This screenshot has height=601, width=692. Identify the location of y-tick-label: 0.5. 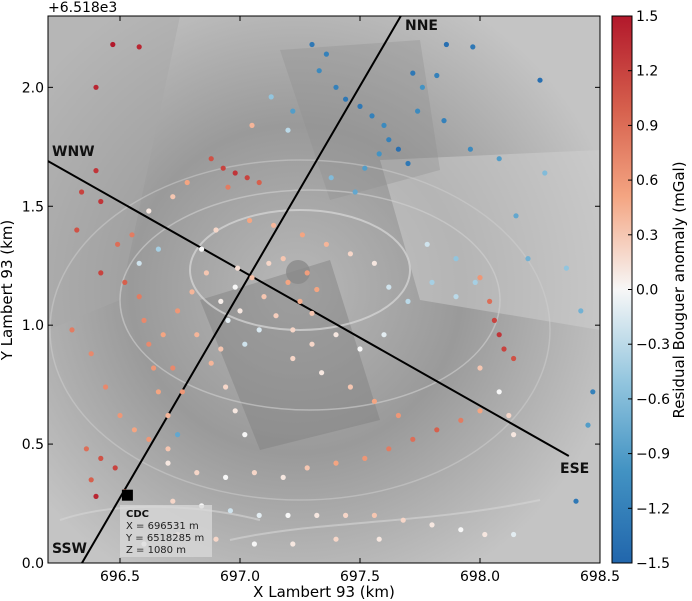
(33, 445).